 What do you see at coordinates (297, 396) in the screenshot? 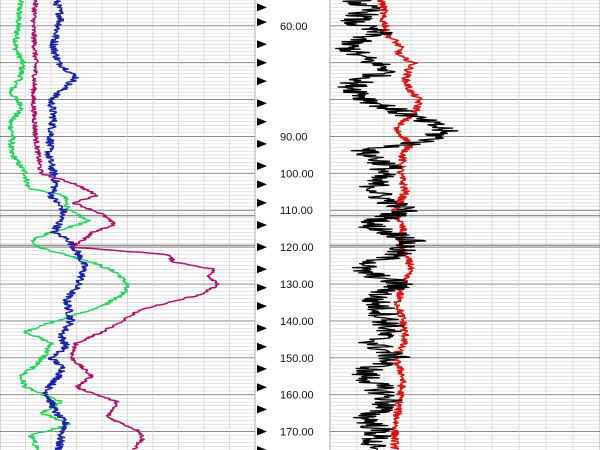
I see `depth-tick-label: 160.00` at bounding box center [297, 396].